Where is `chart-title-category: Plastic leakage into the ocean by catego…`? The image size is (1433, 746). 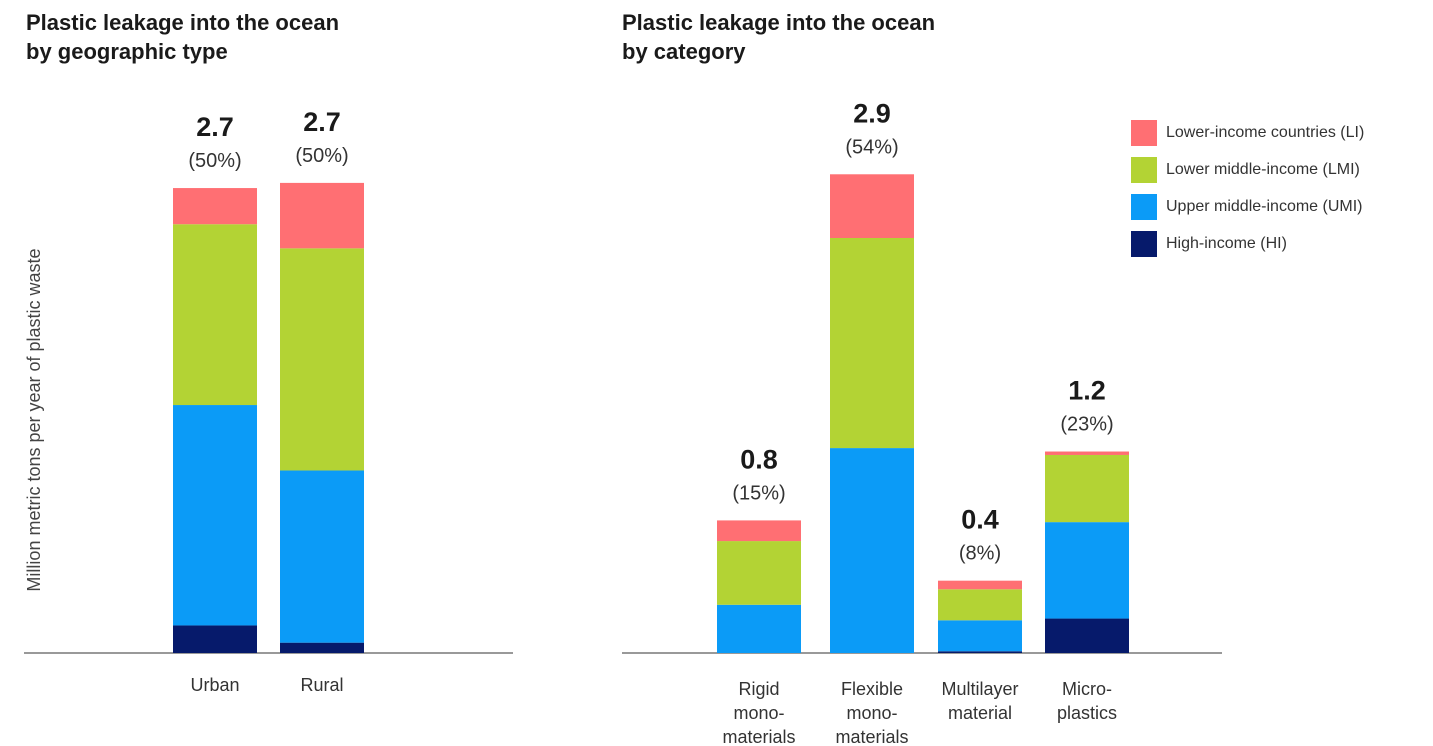
chart-title-category: Plastic leakage into the ocean by catego… is located at coordinates (779, 37).